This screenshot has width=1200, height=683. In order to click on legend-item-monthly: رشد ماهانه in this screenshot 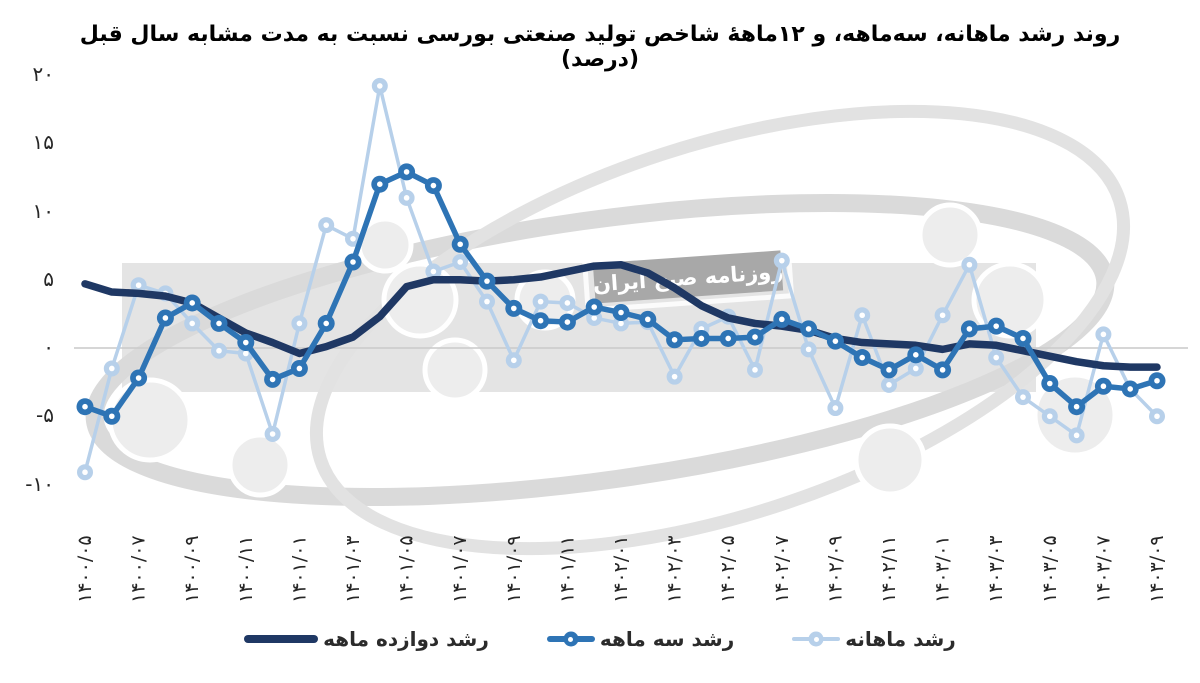, I will do `click(874, 639)`.